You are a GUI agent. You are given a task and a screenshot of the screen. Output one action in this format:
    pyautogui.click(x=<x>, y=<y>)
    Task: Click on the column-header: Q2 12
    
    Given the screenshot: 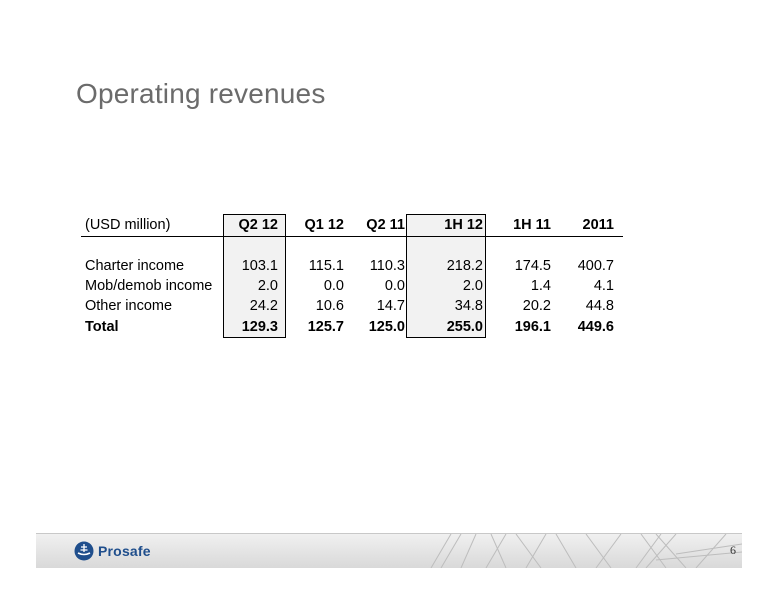 What is the action you would take?
    pyautogui.click(x=258, y=225)
    